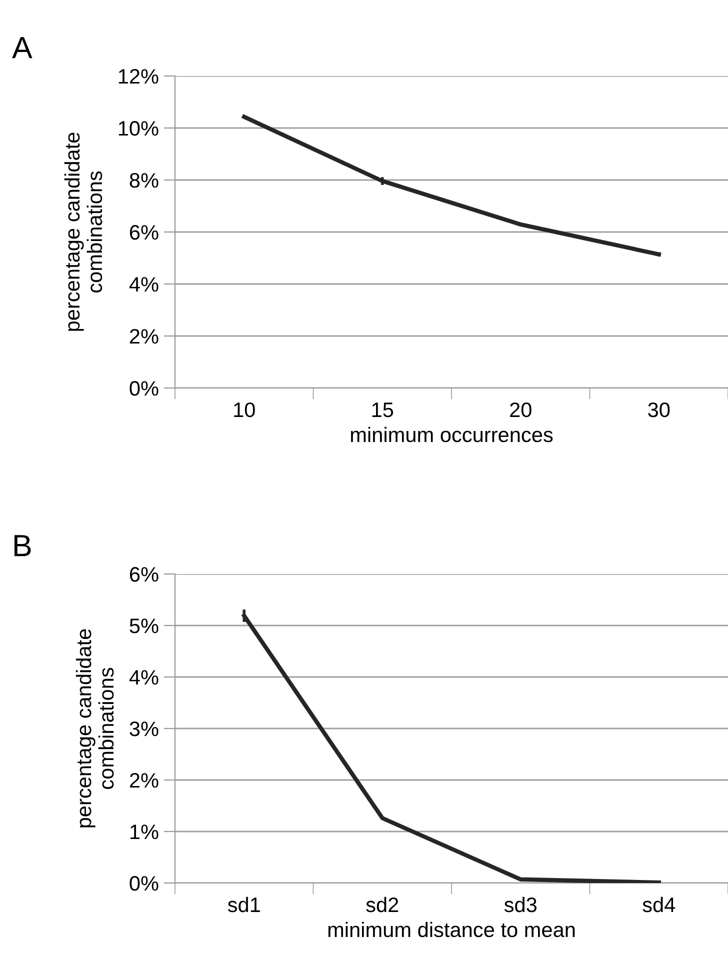 The width and height of the screenshot is (728, 970). What do you see at coordinates (520, 904) in the screenshot?
I see `x-tick-label: sd3` at bounding box center [520, 904].